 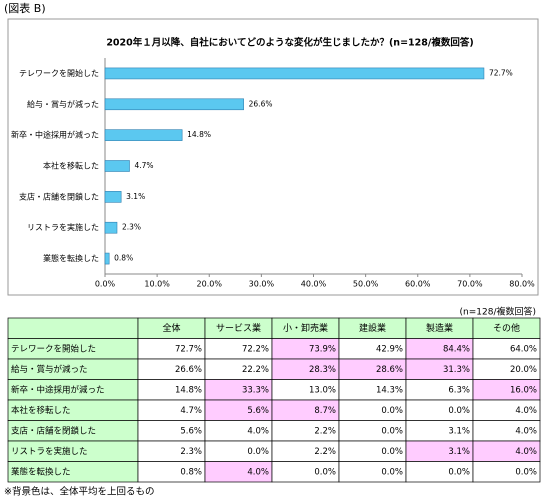 I want to click on table-value: 14.8%, so click(x=188, y=390).